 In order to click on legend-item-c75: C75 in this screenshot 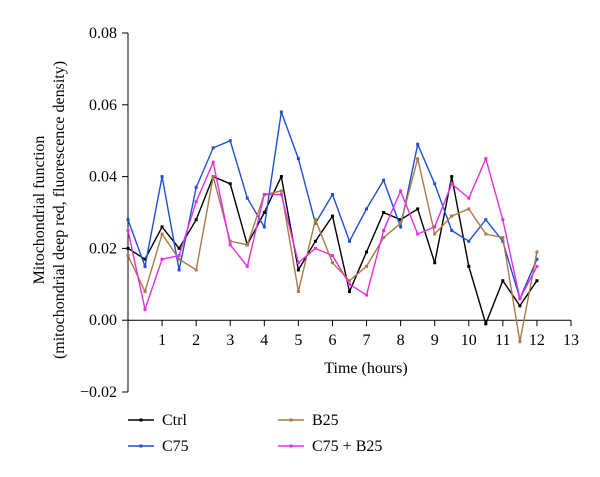, I will do `click(158, 446)`.